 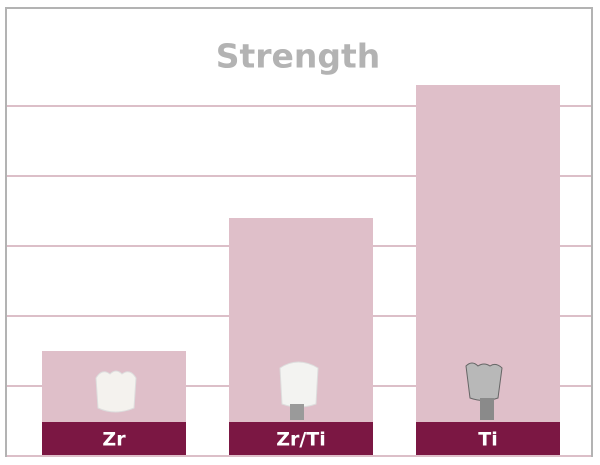 What do you see at coordinates (487, 409) in the screenshot?
I see `abutment-ti` at bounding box center [487, 409].